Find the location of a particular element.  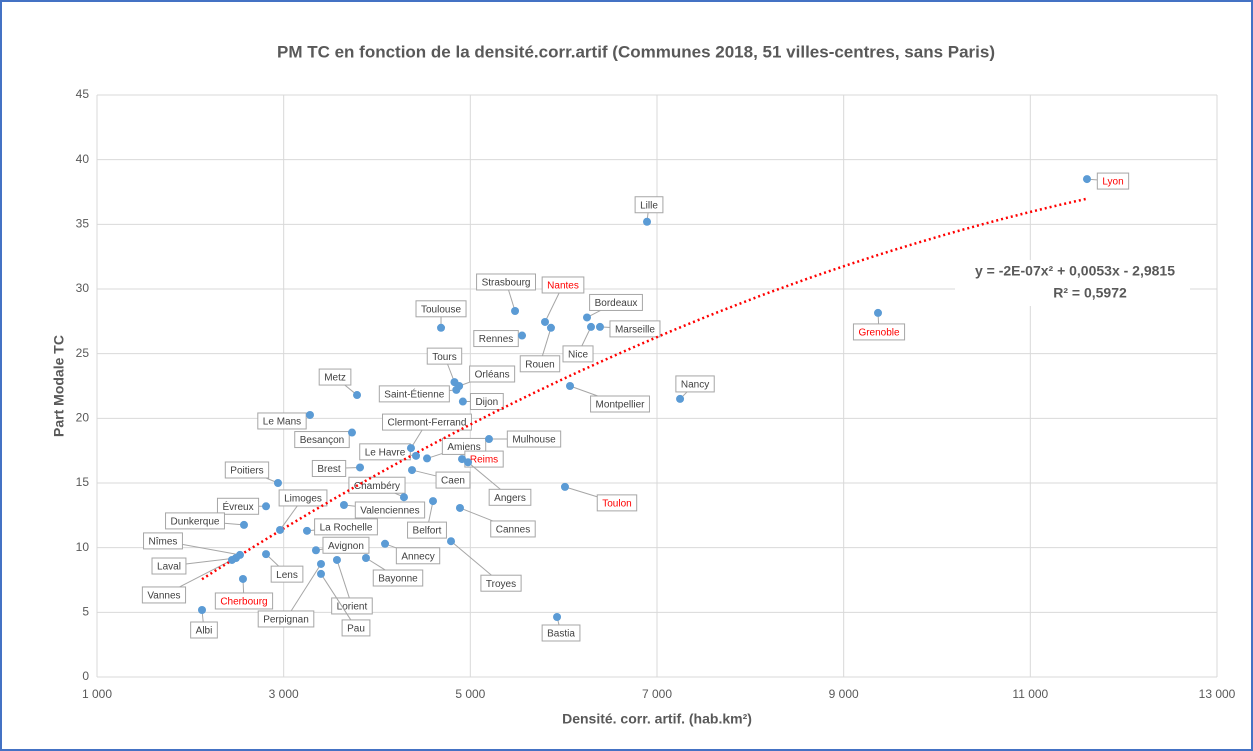

point-label: Metz is located at coordinates (335, 378).